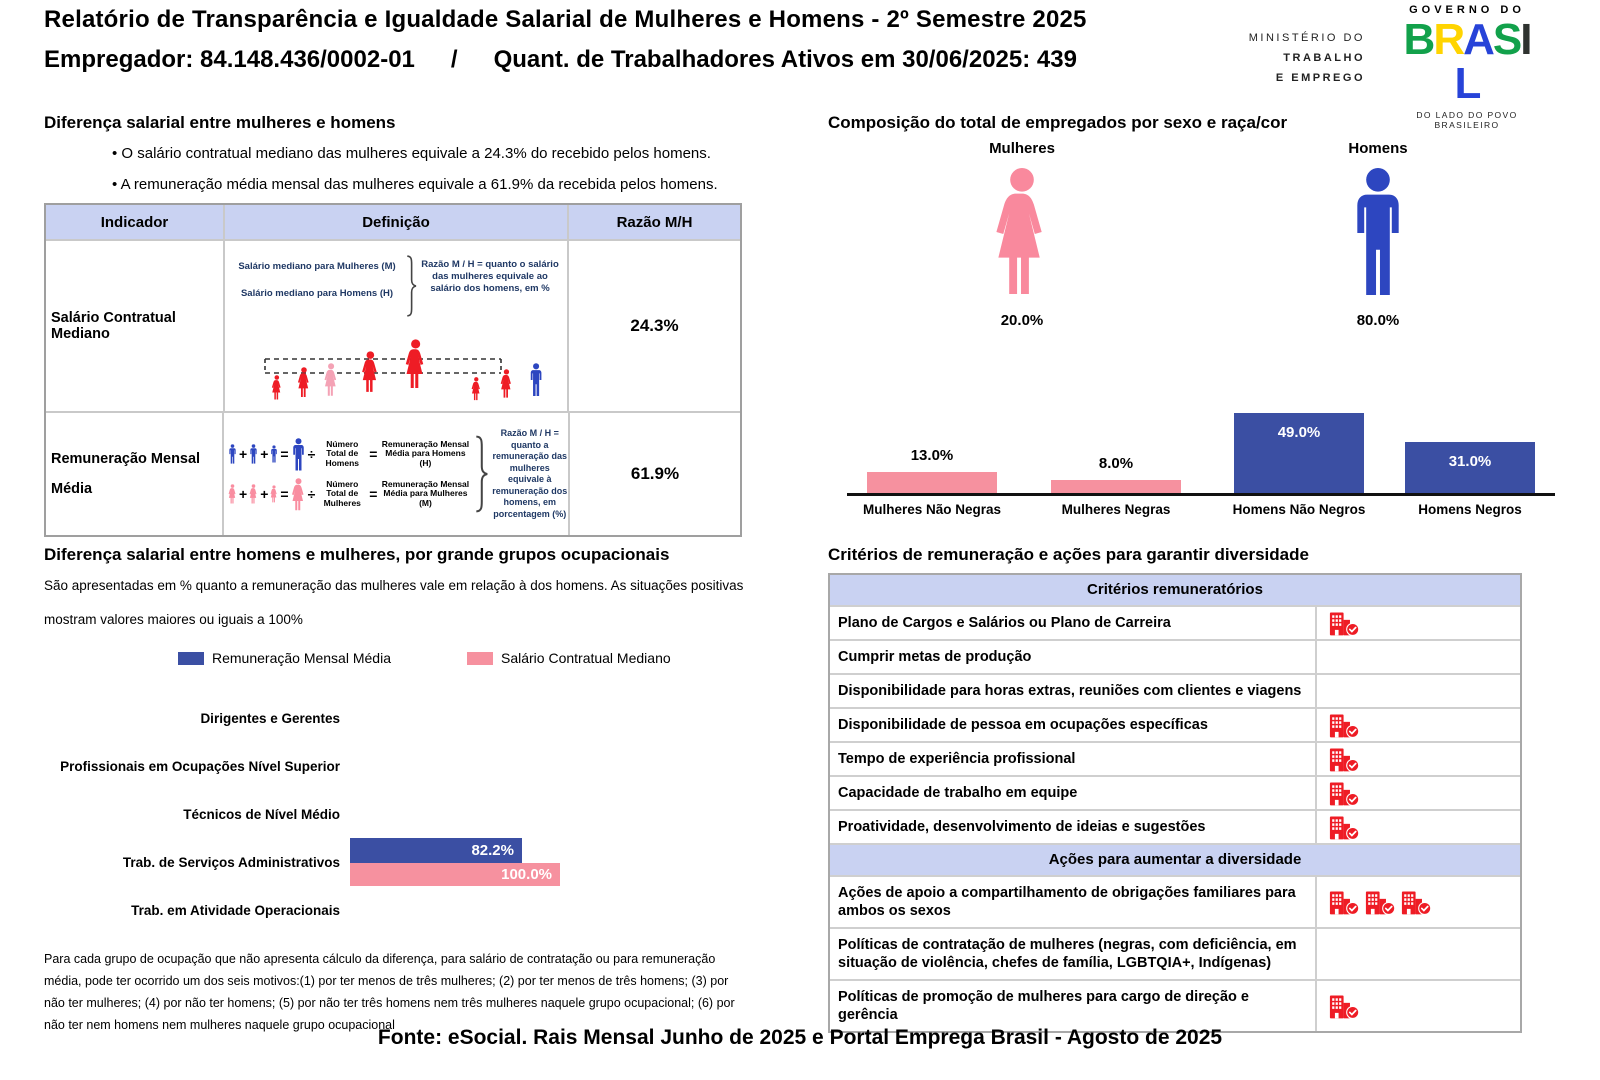 The height and width of the screenshot is (1080, 1600). What do you see at coordinates (317, 293) in the screenshot?
I see `def-men-median: Salário mediano para Homens (H)` at bounding box center [317, 293].